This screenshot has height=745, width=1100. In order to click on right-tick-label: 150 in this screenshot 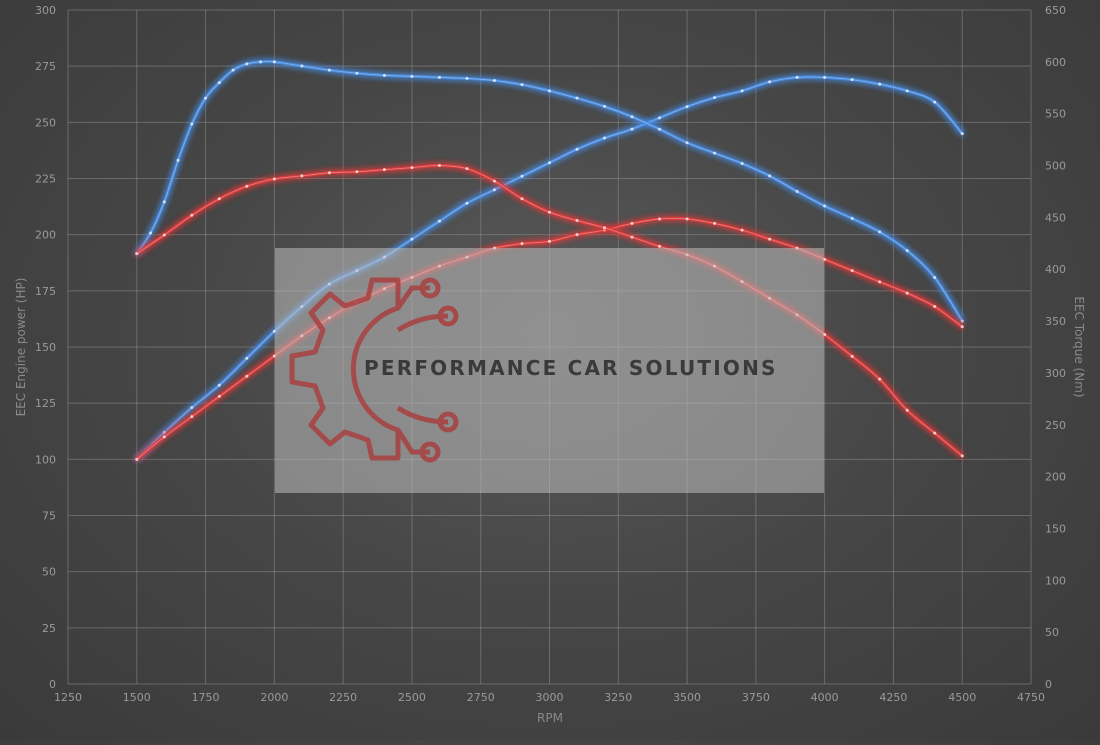, I will do `click(1055, 528)`.